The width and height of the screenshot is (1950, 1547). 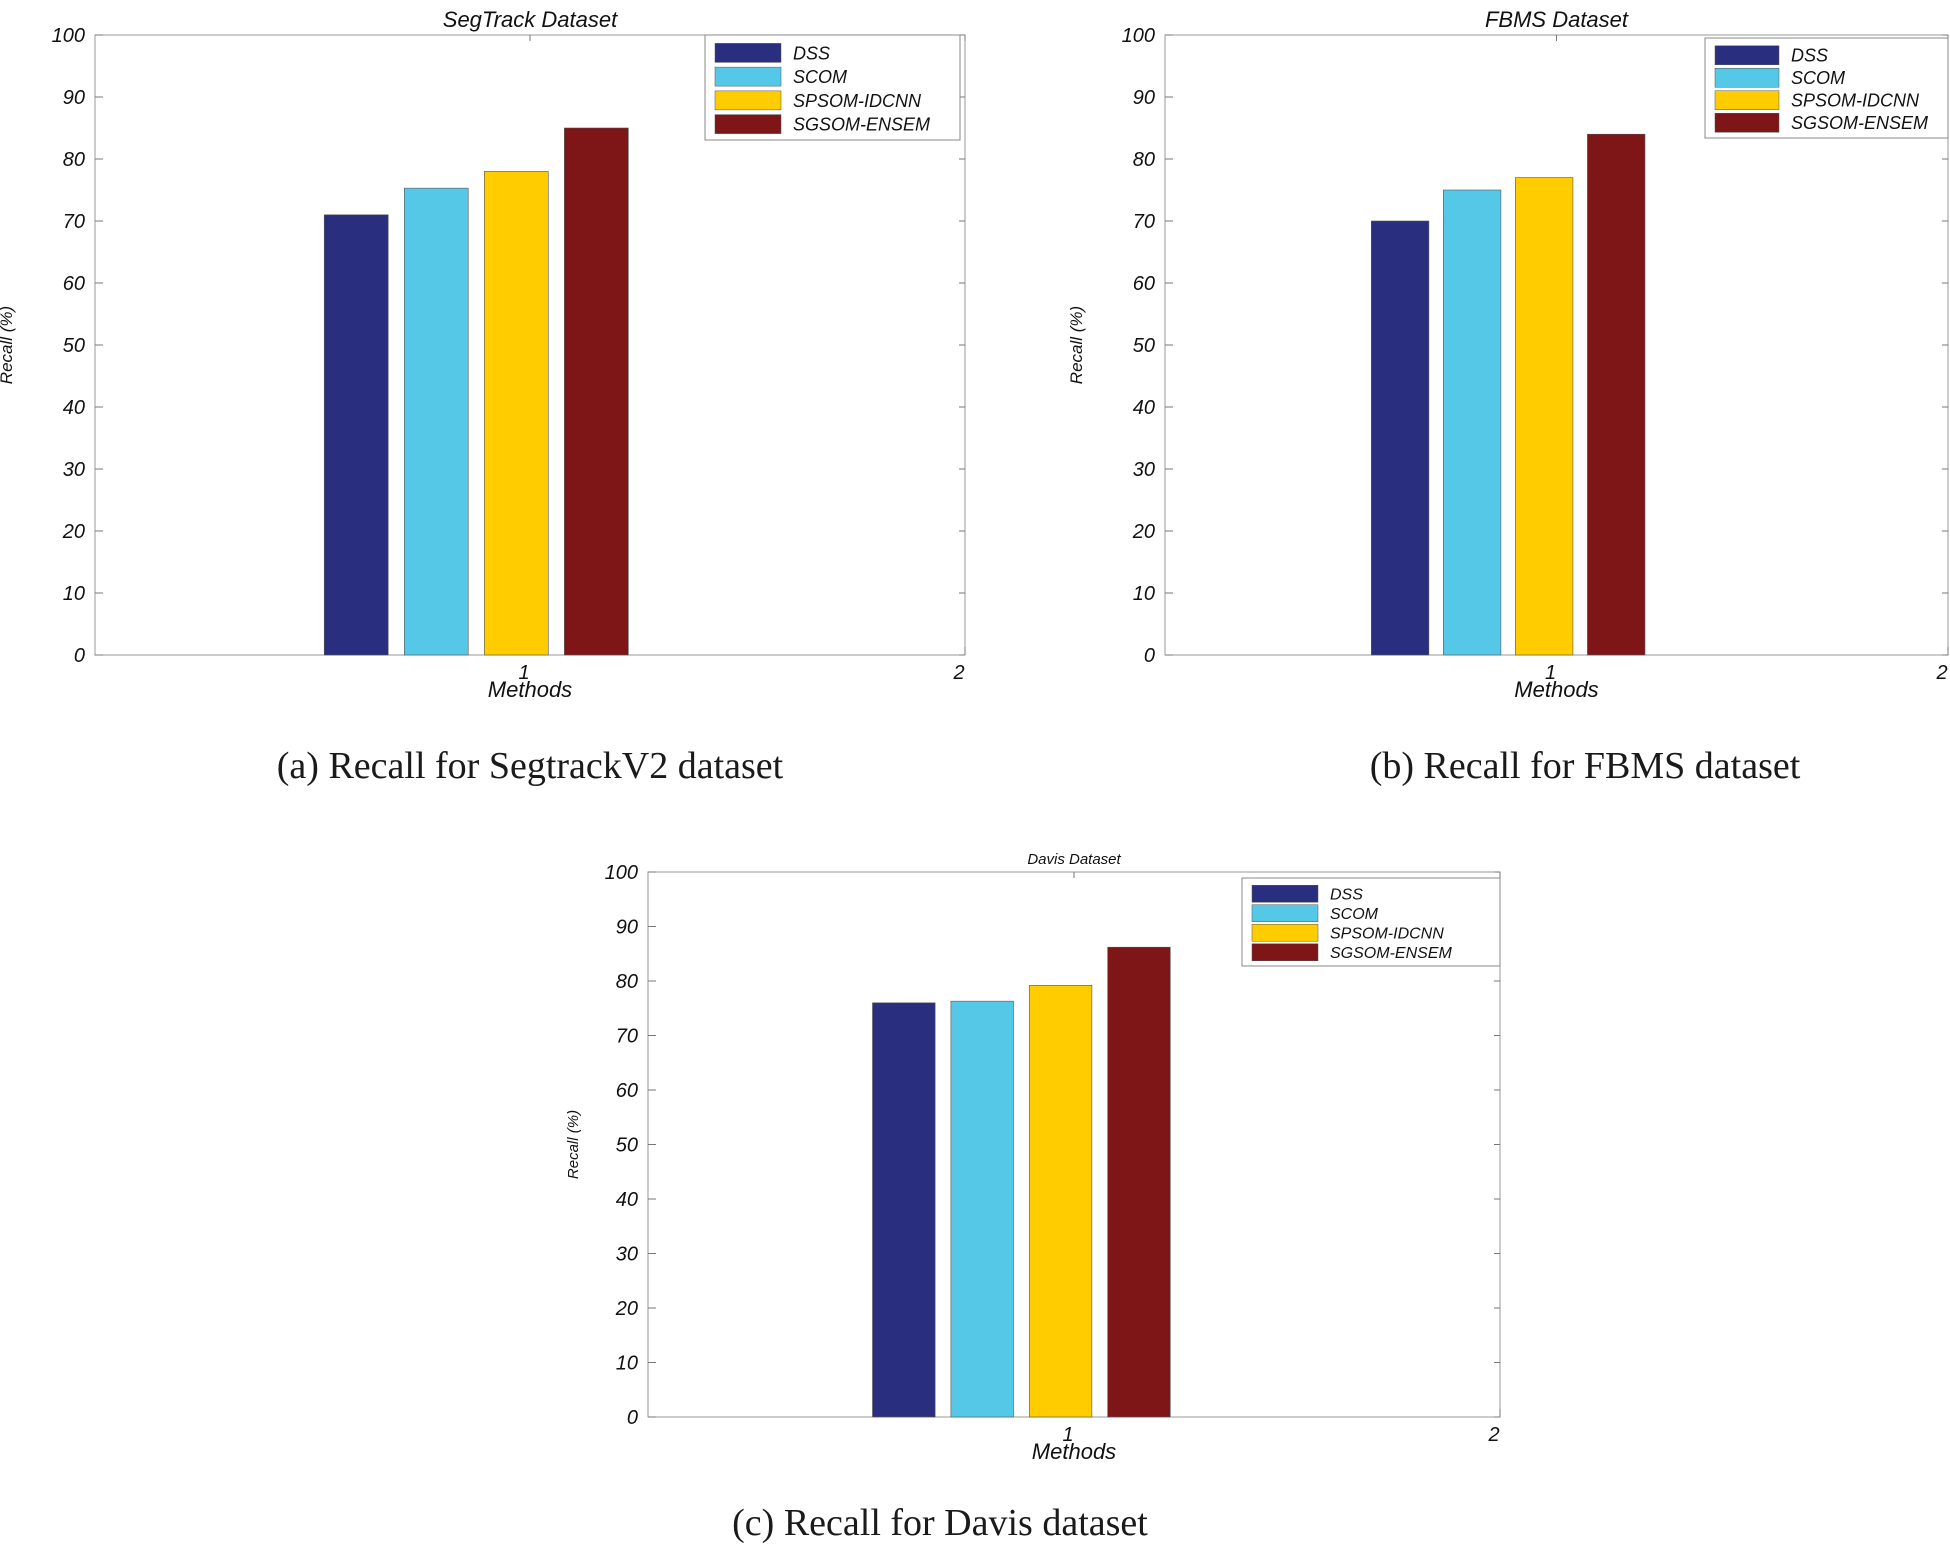 I want to click on figure-caption: (b) Recall for FBMS dataset, so click(x=1585, y=766).